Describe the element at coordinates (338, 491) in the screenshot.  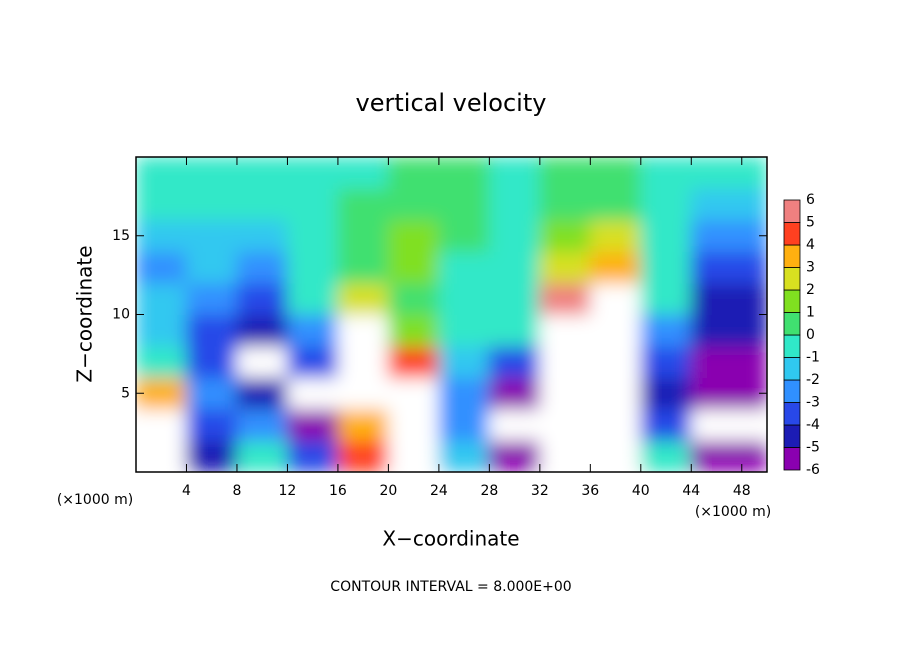
I see `x-tick-label: 16` at that location.